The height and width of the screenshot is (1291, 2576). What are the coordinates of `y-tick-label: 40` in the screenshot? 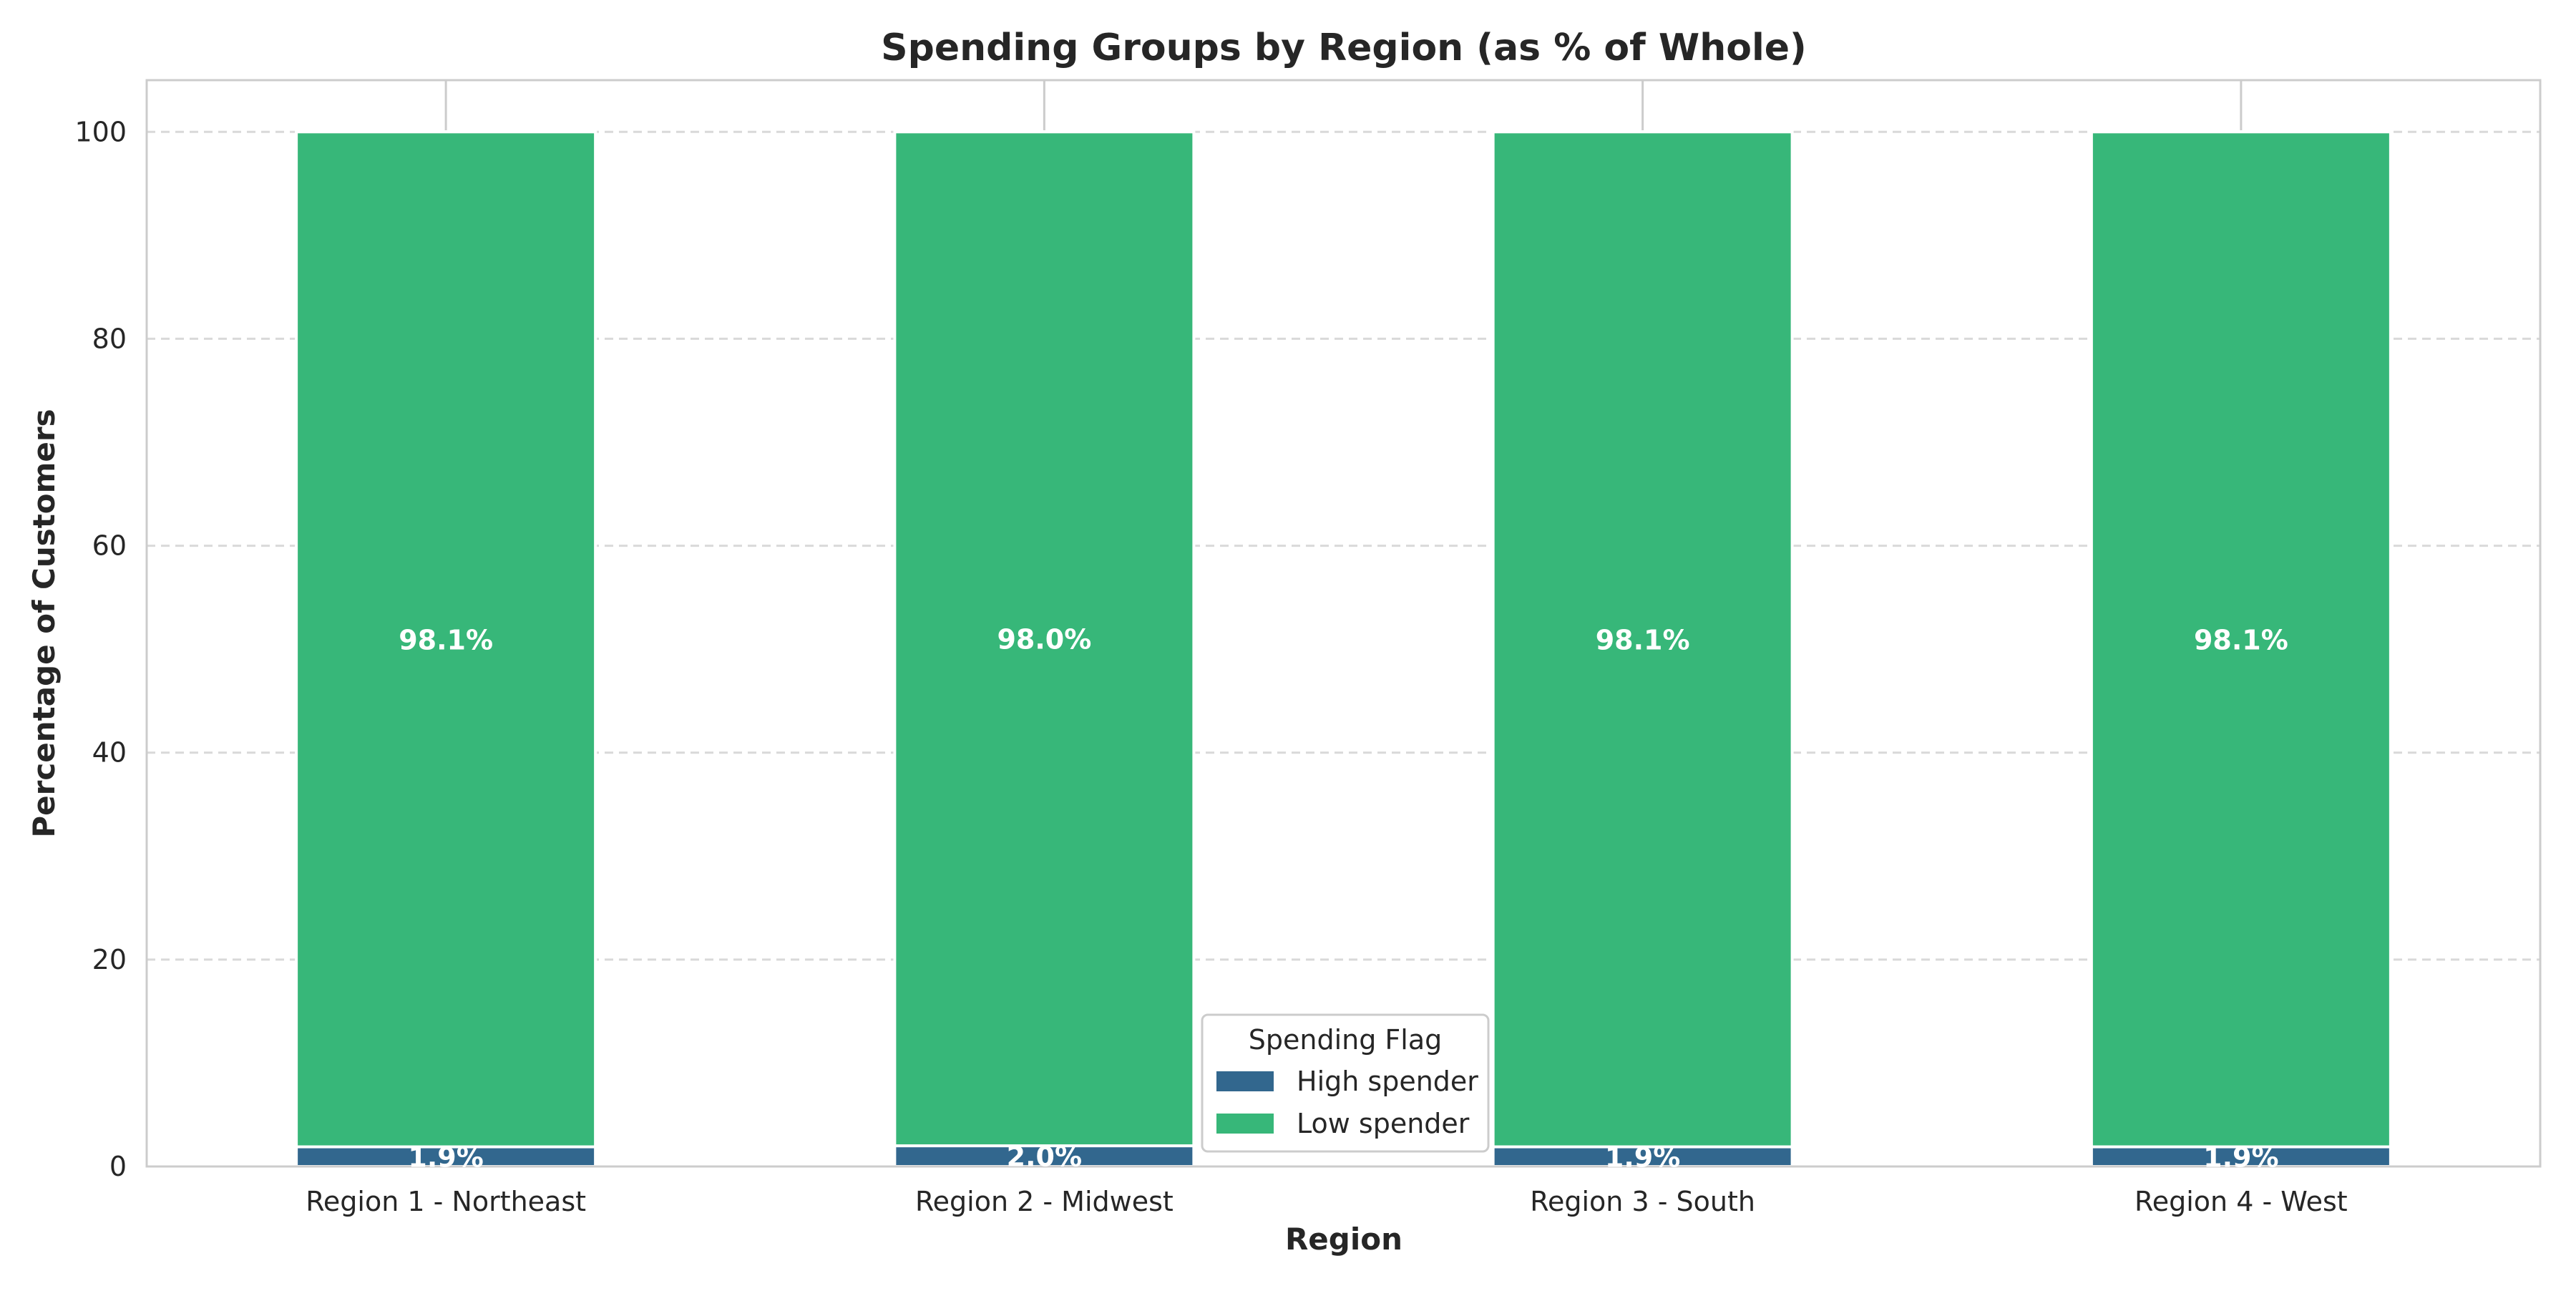 It's located at (109, 753).